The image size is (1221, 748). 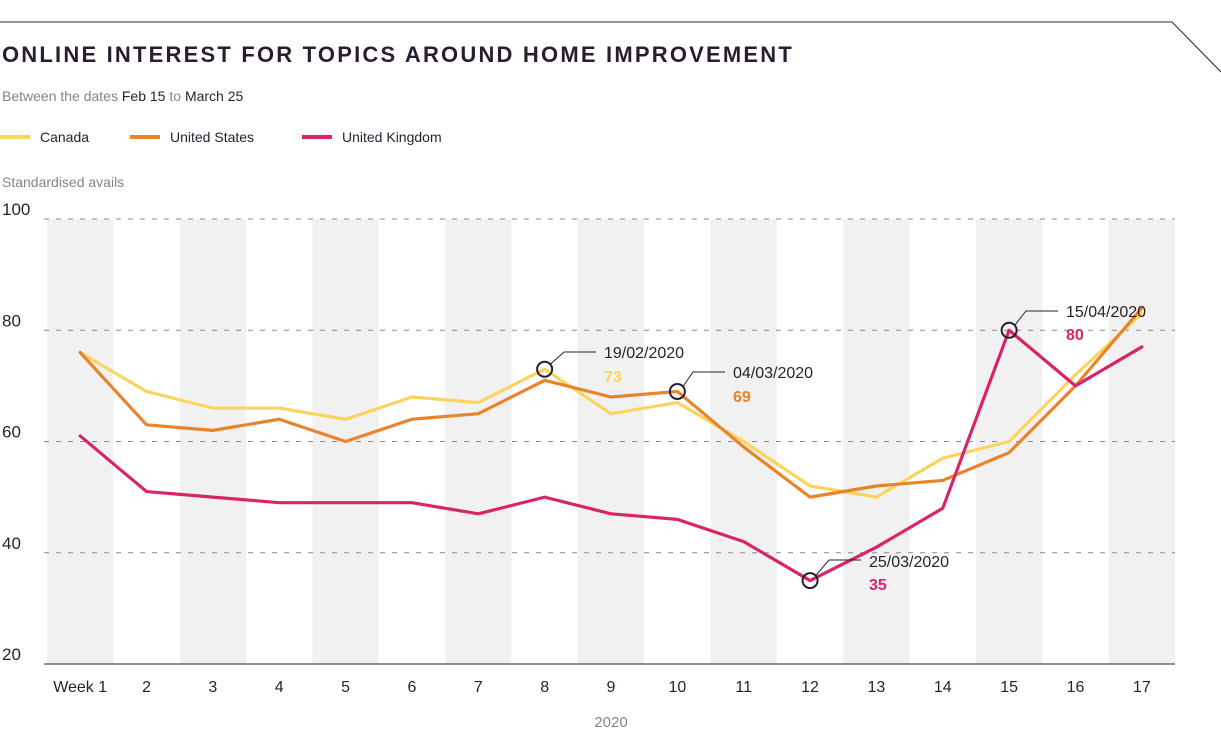 What do you see at coordinates (602, 687) in the screenshot?
I see `x-axis-ticks: Week 1 2 3 4 5 6 7 8 9 10 11 12 13 14 15 16 17` at bounding box center [602, 687].